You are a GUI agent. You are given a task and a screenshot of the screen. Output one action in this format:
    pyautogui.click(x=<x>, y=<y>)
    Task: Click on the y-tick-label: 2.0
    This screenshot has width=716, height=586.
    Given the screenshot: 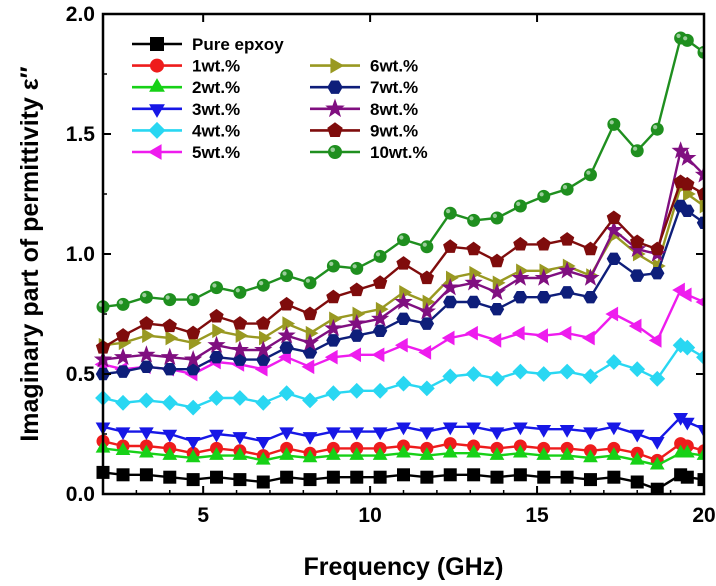 What is the action you would take?
    pyautogui.click(x=80, y=14)
    